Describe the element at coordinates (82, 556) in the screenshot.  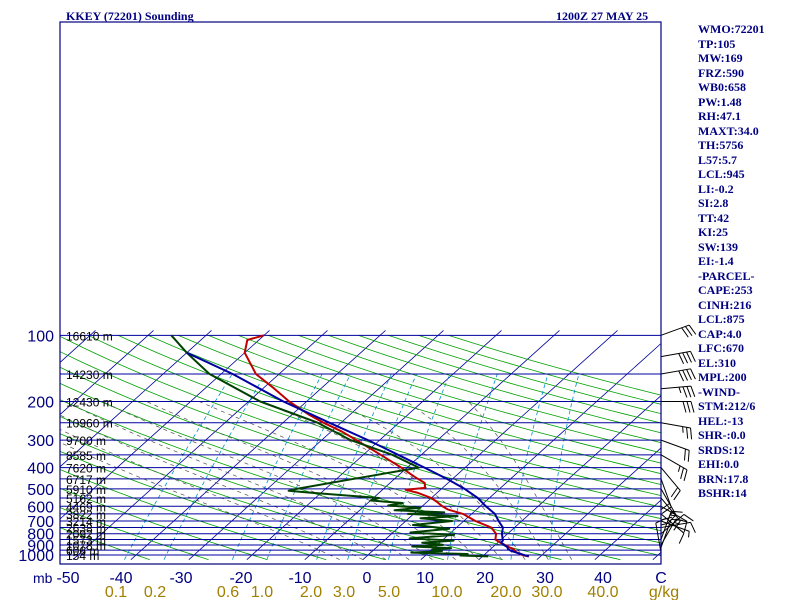
I see `height-label: 154 m` at that location.